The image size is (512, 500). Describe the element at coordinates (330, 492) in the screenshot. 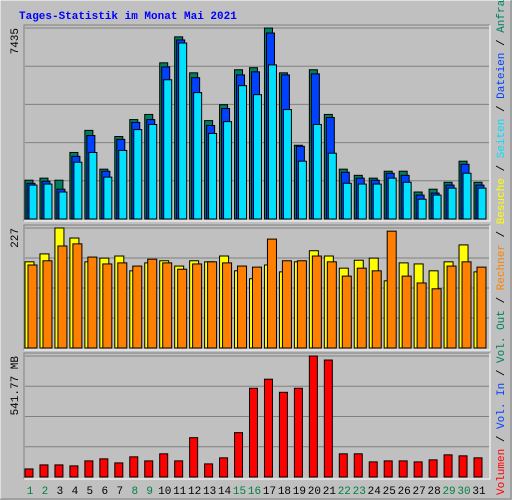

I see `x-tick-label: 21` at that location.